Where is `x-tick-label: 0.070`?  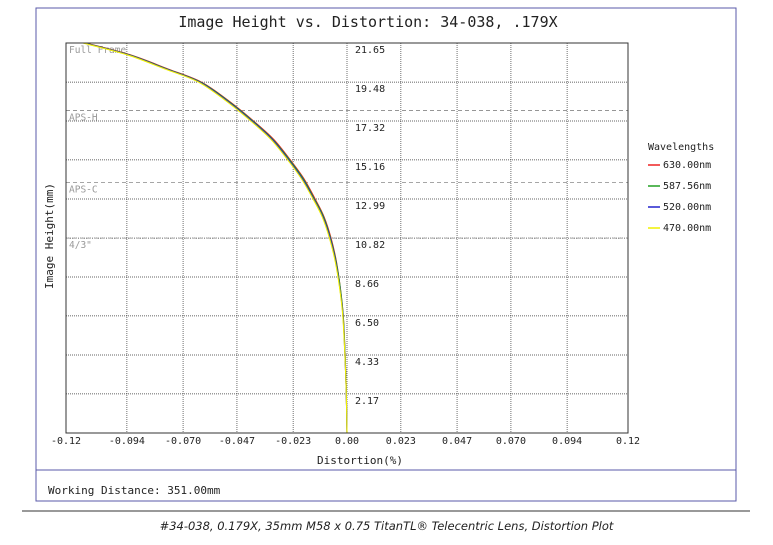
x-tick-label: 0.070 is located at coordinates (511, 441).